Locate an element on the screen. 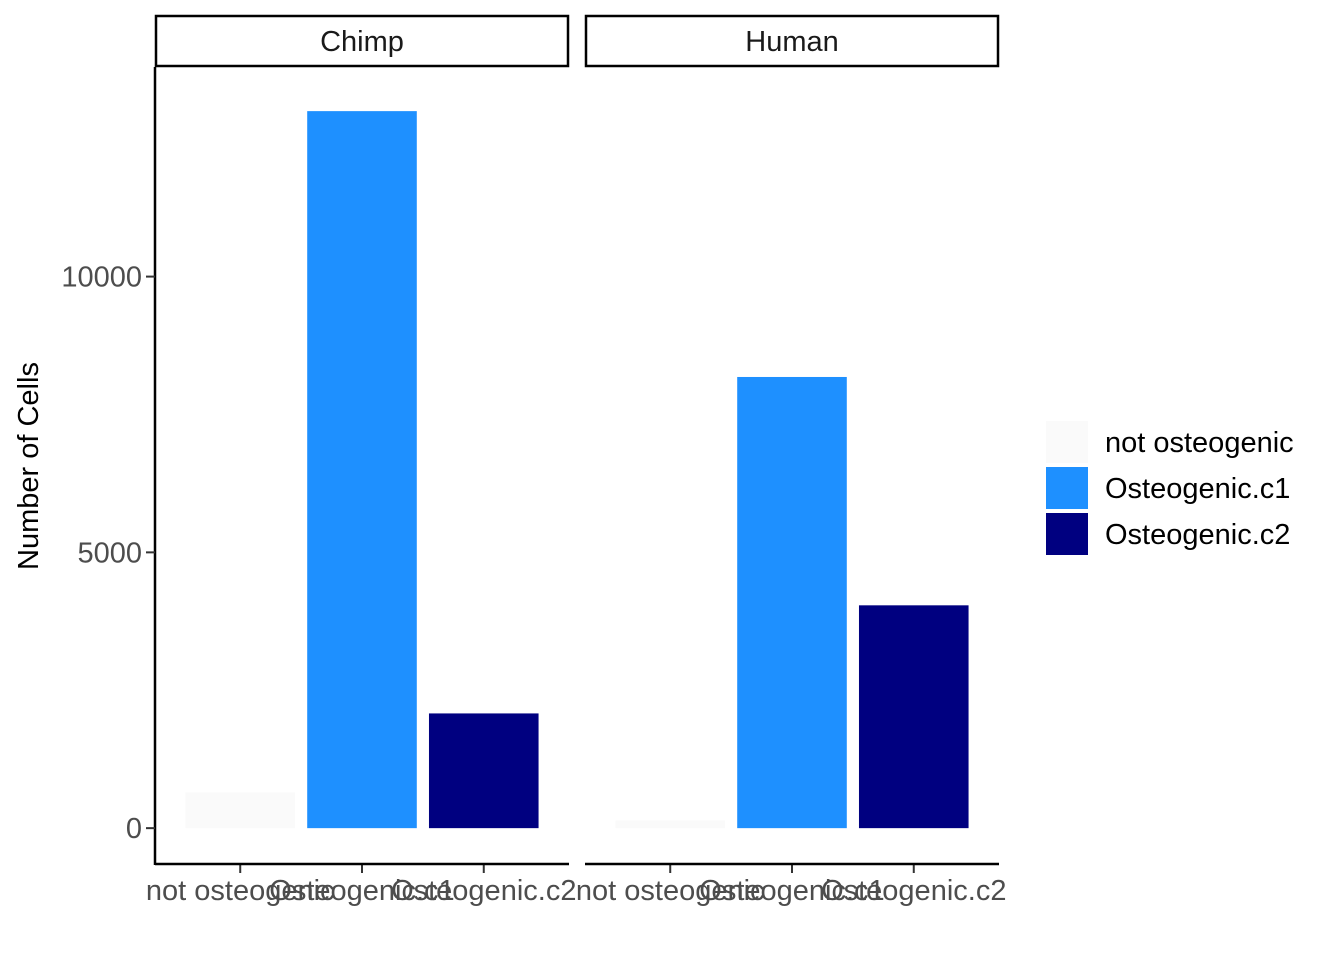 The height and width of the screenshot is (960, 1344). y-axis-title: Number of Cells is located at coordinates (29, 466).